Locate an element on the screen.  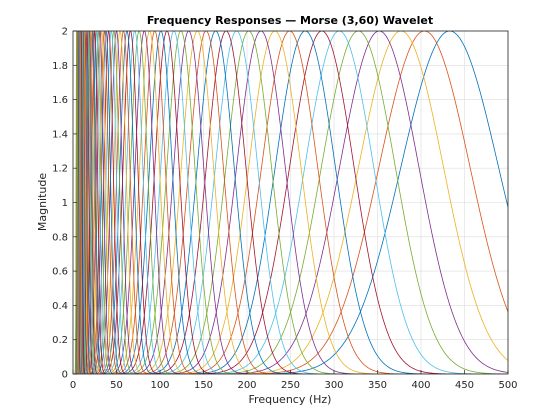
y-tick-label: 1 is located at coordinates (65, 203).